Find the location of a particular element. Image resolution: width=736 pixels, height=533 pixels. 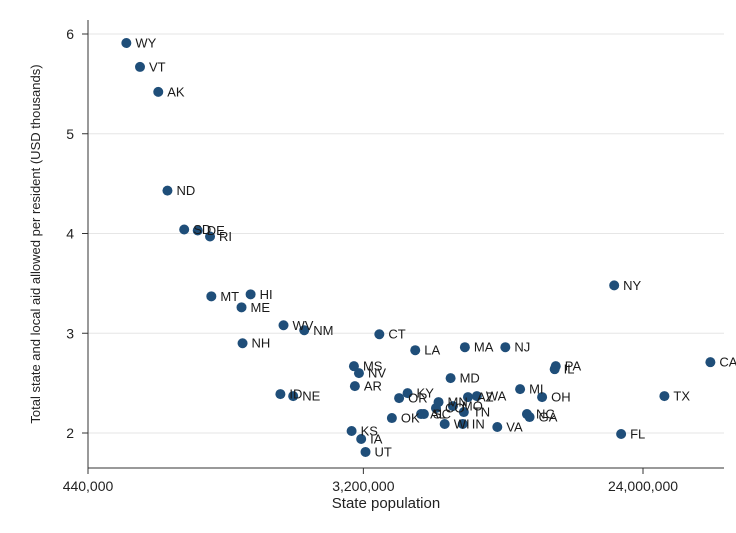

point-label-or: OR is located at coordinates (418, 398).